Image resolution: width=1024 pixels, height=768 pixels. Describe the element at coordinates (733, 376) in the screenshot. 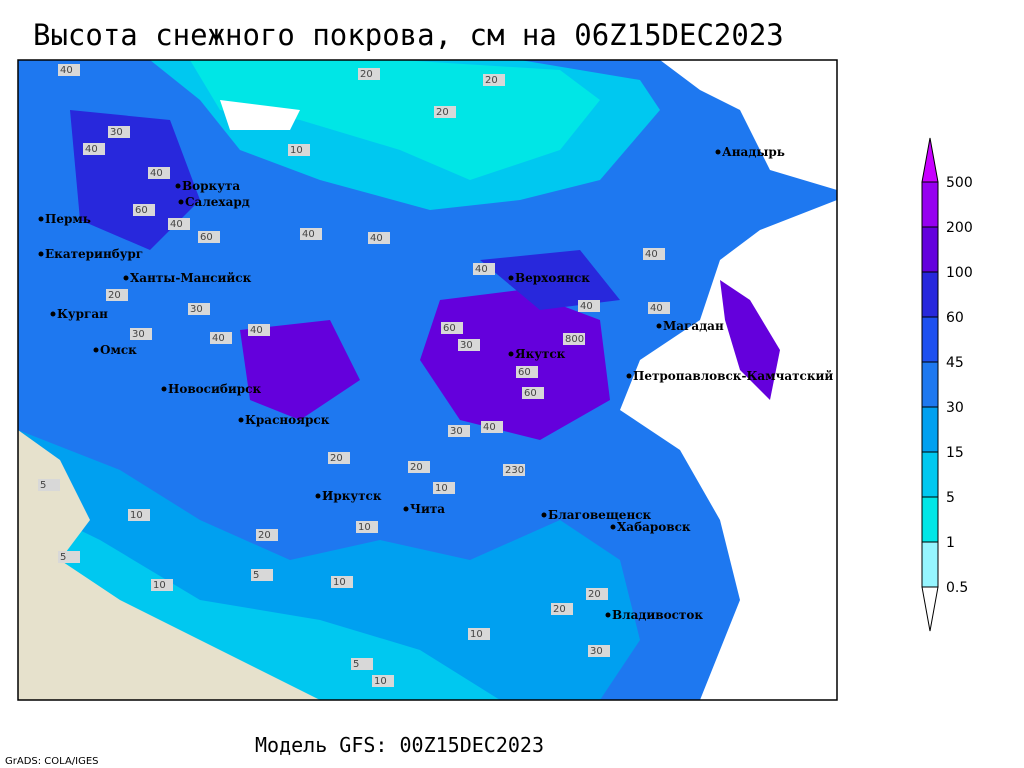

I see `city-label: Петропавловск-Камчатский` at that location.